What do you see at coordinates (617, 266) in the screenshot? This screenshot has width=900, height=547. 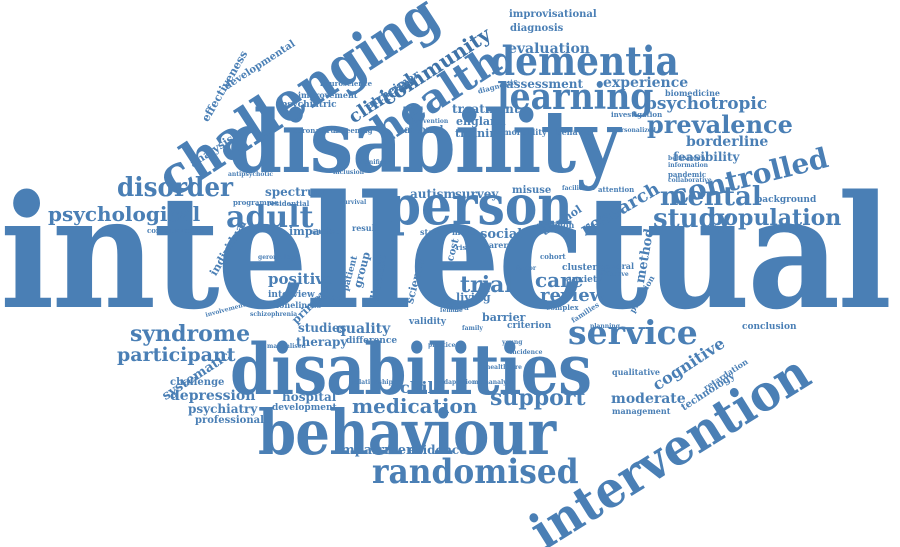 I see `word-general: general` at bounding box center [617, 266].